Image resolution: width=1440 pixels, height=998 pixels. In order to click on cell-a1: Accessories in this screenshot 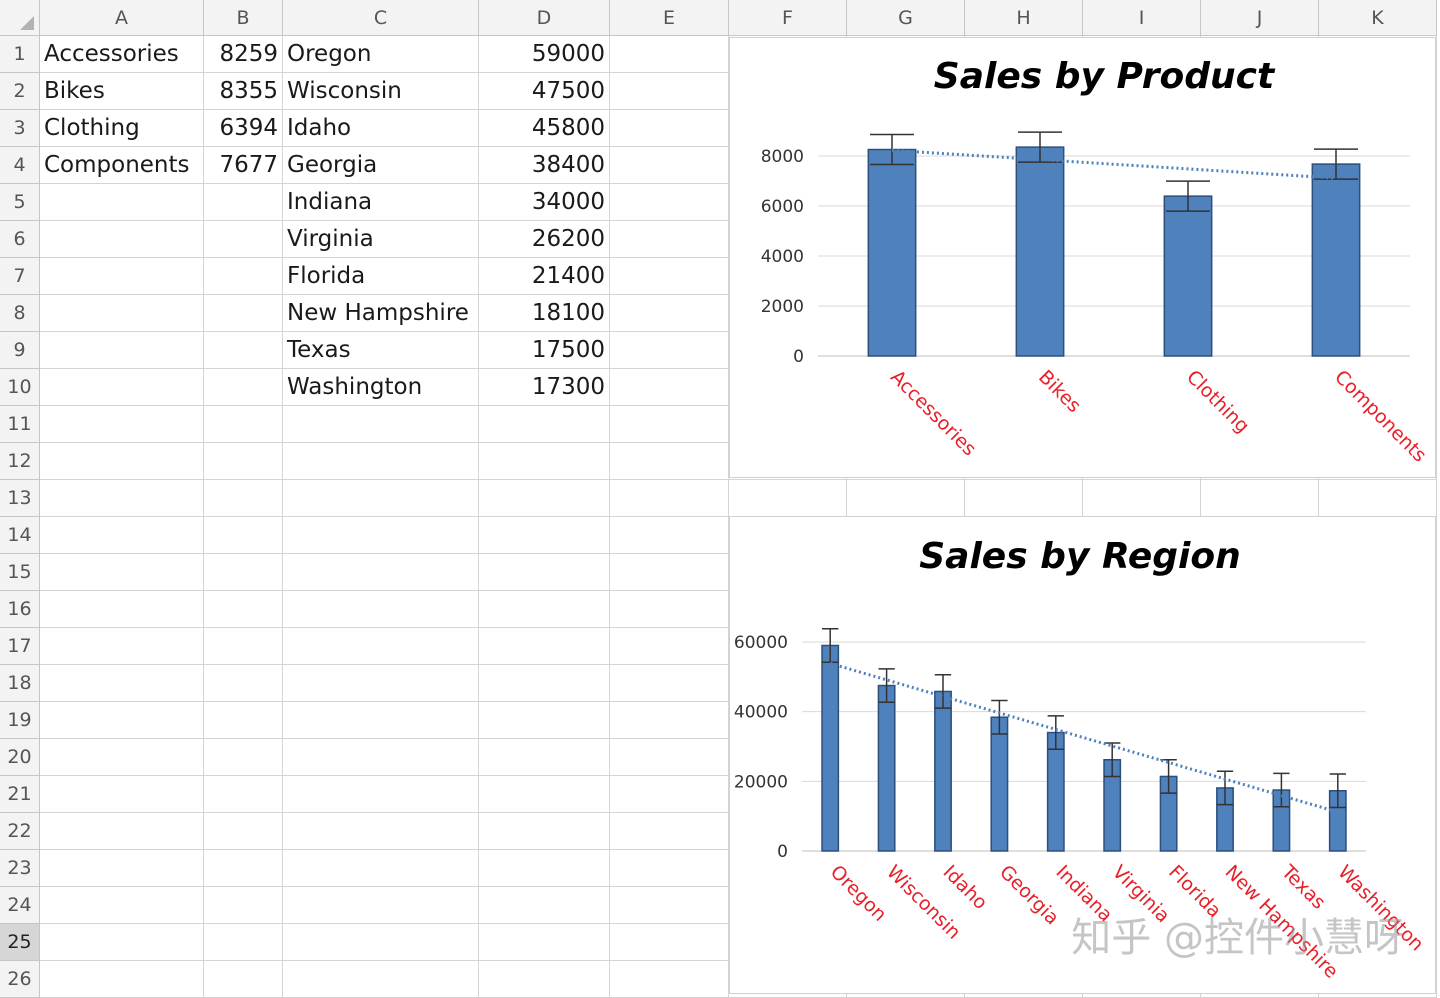, I will do `click(122, 54)`.